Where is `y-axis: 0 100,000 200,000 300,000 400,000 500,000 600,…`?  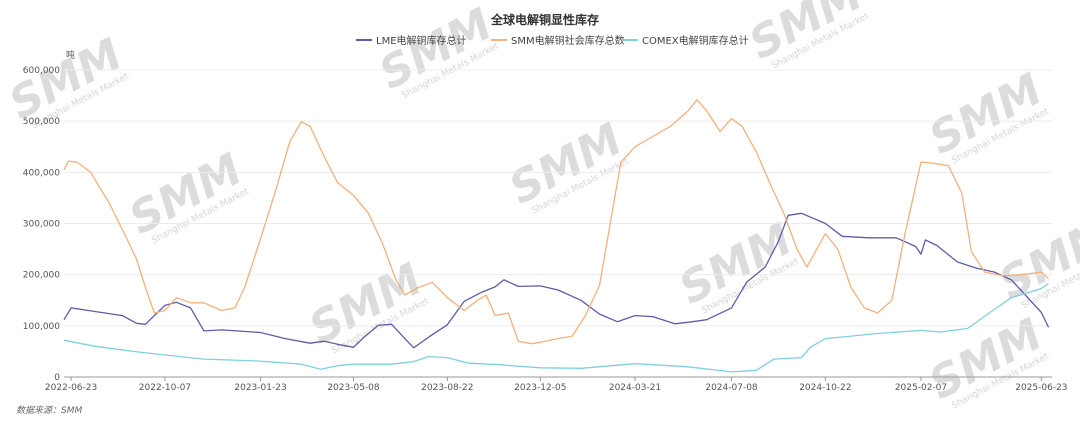 y-axis: 0 100,000 200,000 300,000 400,000 500,000 600,… is located at coordinates (41, 224).